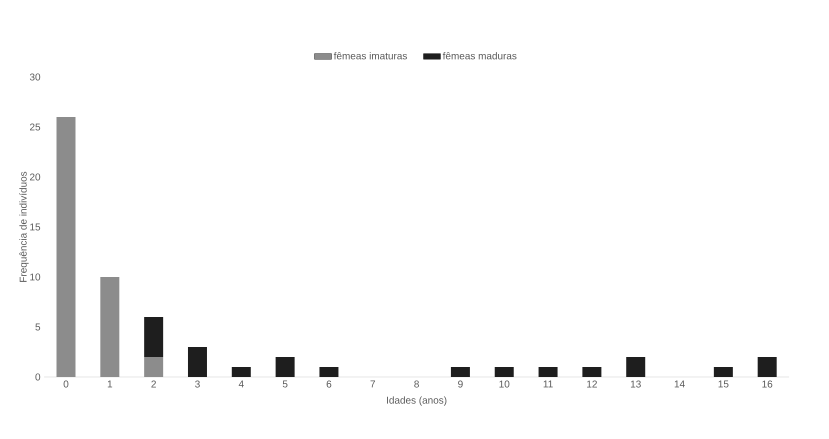 This screenshot has height=439, width=829. I want to click on x-tick-label: 12, so click(592, 384).